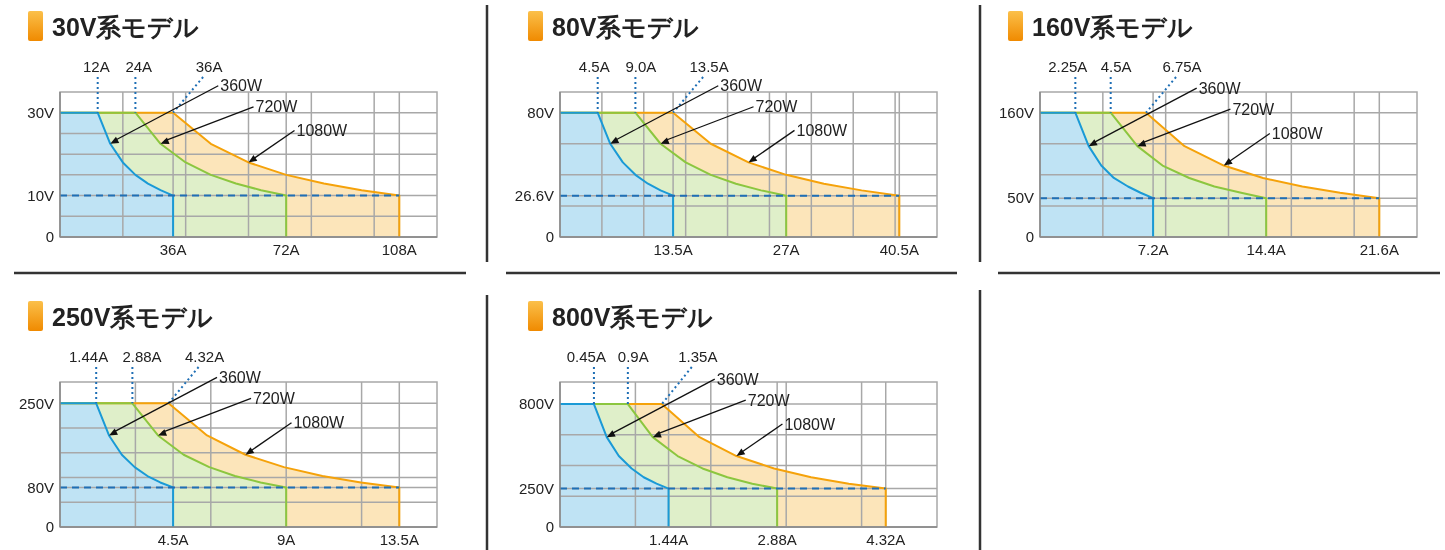 The image size is (1445, 550). Describe the element at coordinates (886, 539) in the screenshot. I see `x-tick-label: 4.32A` at that location.